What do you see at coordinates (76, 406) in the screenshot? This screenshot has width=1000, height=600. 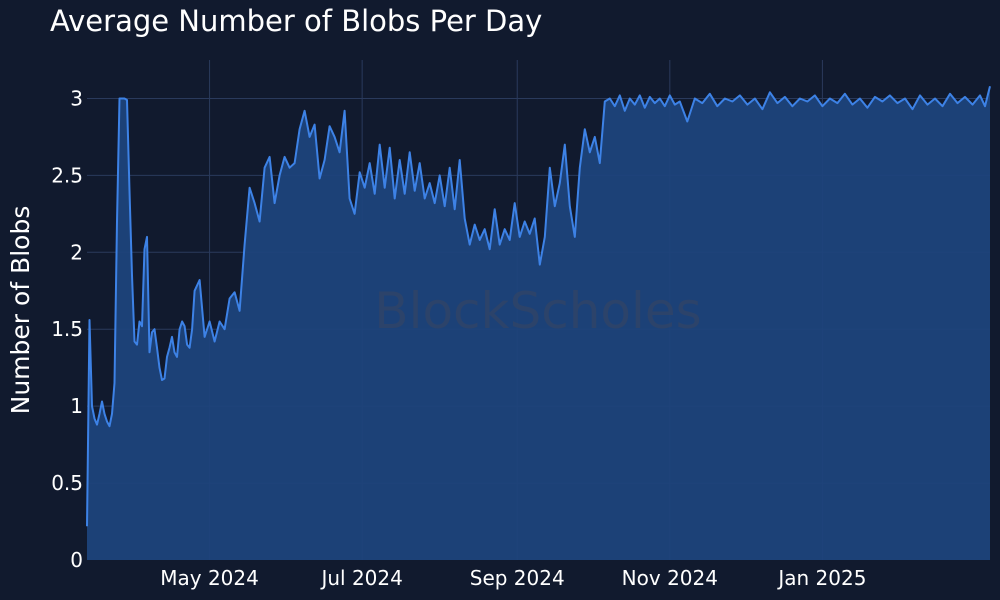 I see `y-tick-label: 1` at bounding box center [76, 406].